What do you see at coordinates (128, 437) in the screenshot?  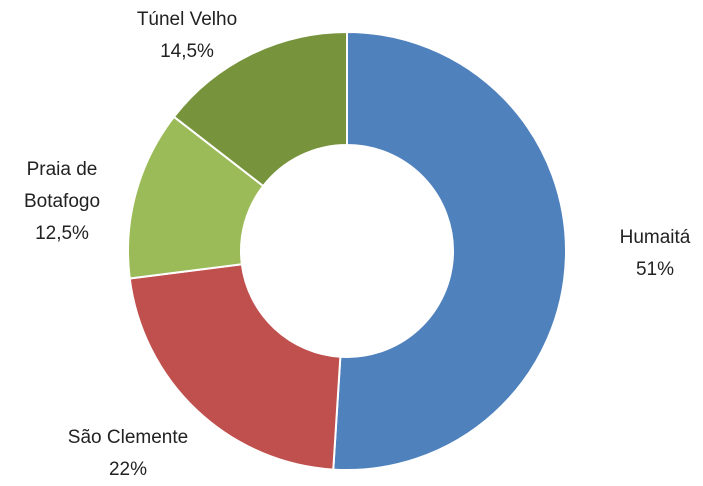 I see `category-label: São Clemente` at bounding box center [128, 437].